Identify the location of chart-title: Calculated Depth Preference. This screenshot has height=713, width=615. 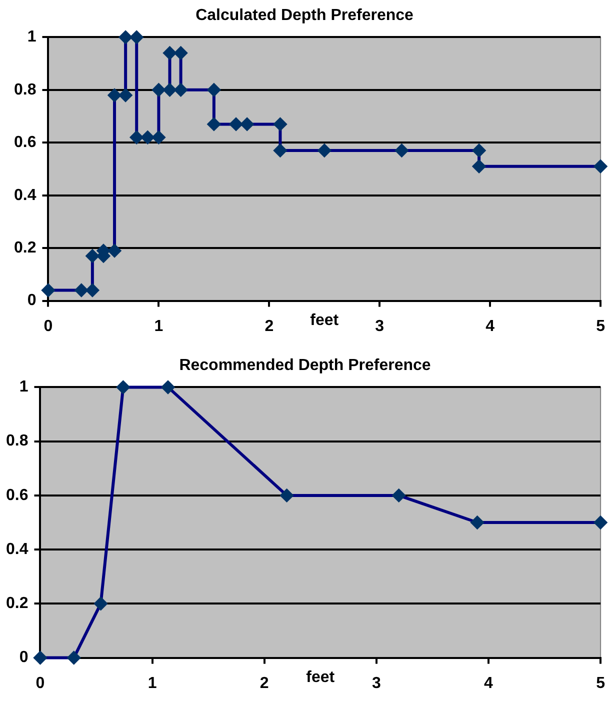
(305, 15).